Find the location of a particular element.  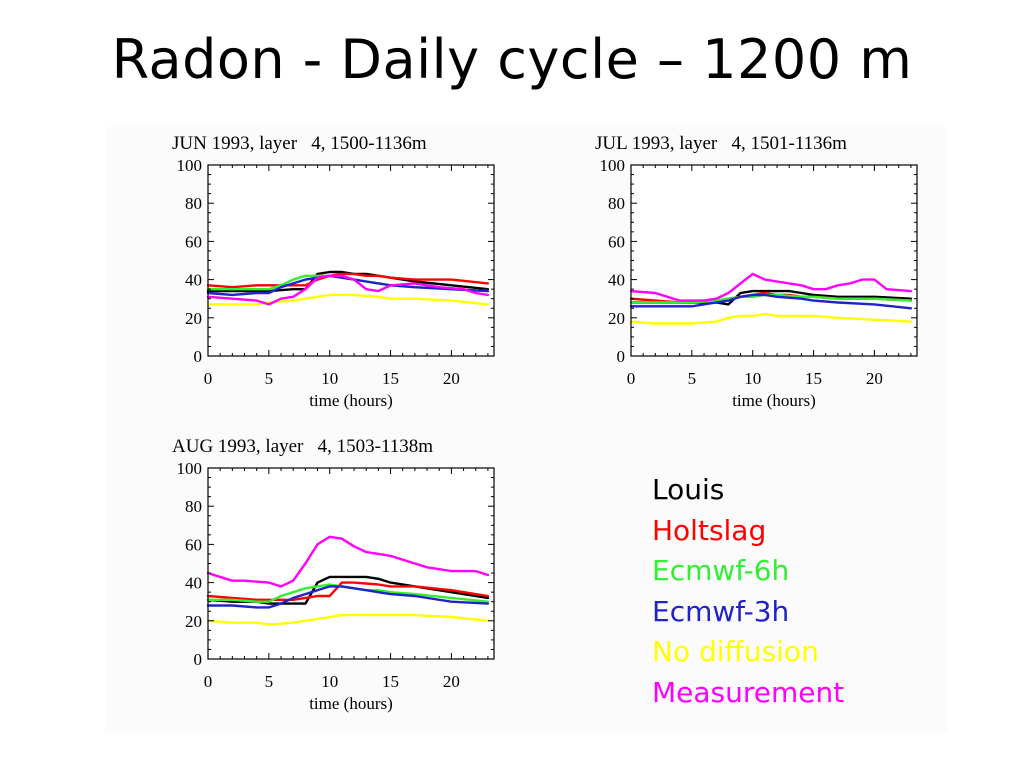

series-line-holtslag is located at coordinates (348, 591).